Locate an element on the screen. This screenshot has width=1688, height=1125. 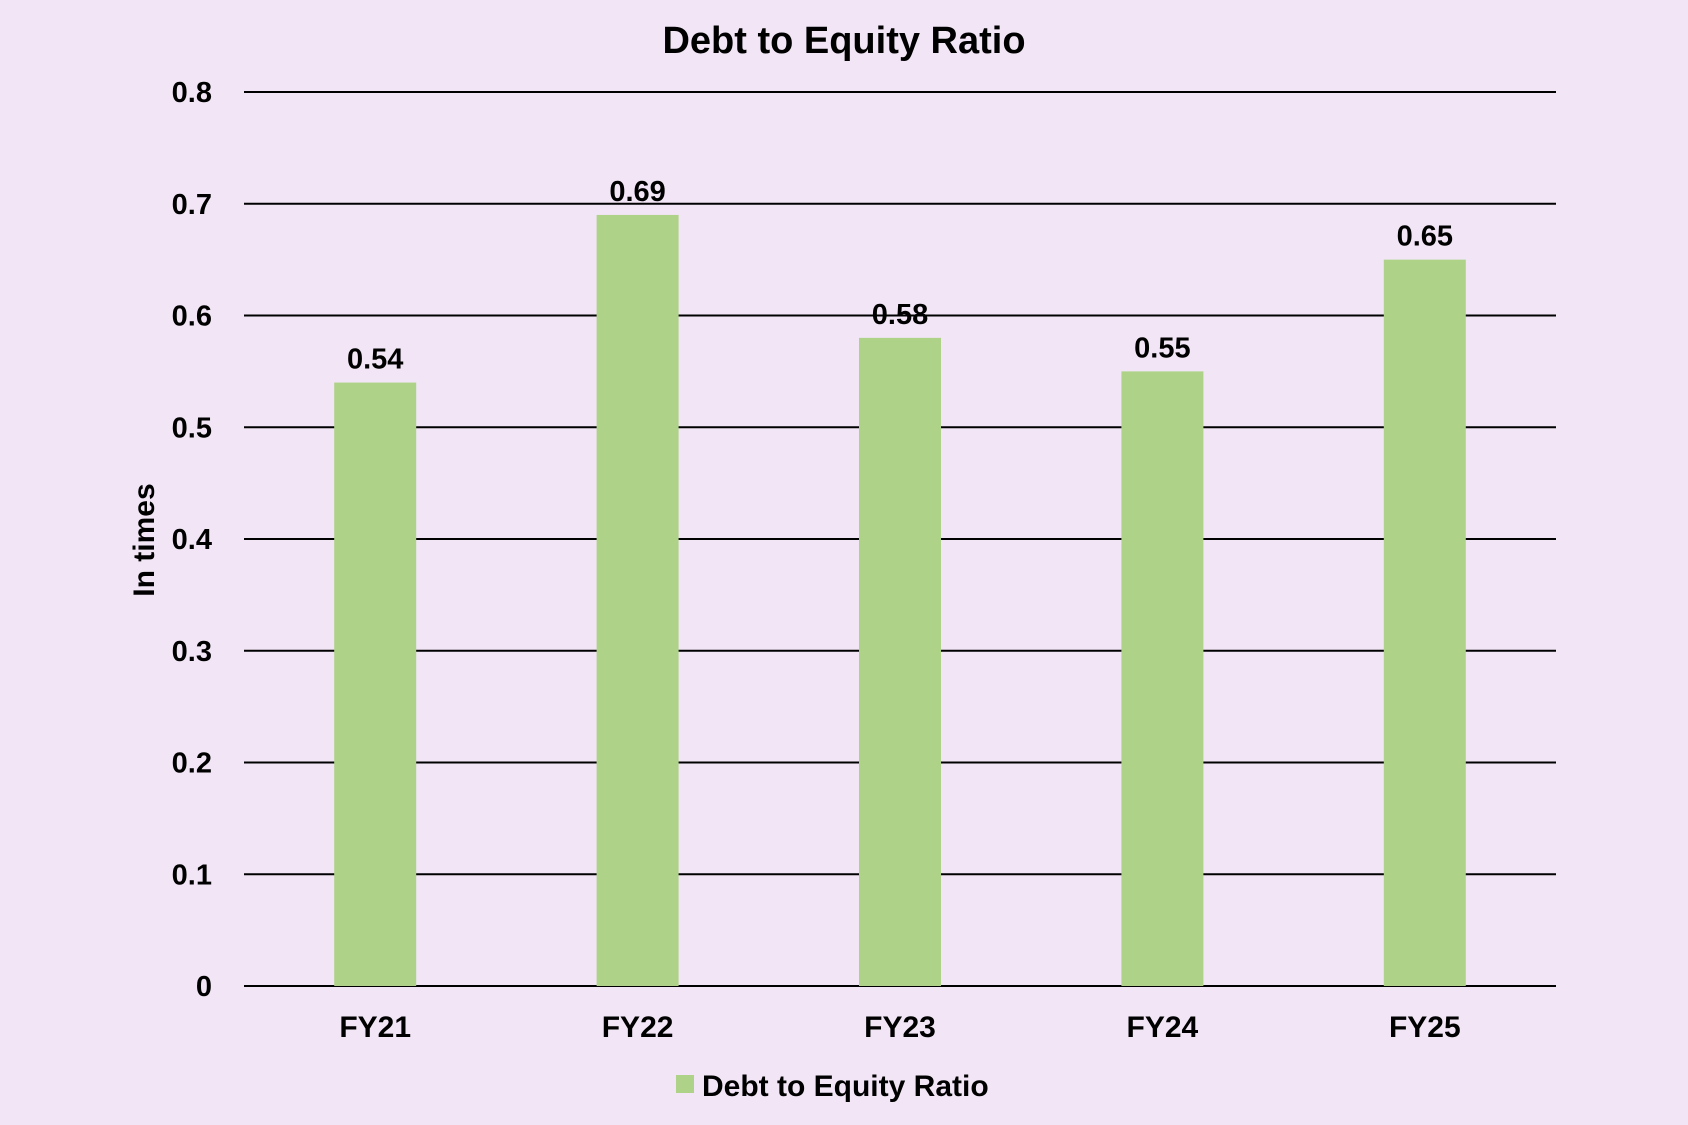
data-labels: 0.54 0.69 0.58 0.55 0.65 is located at coordinates (900, 276).